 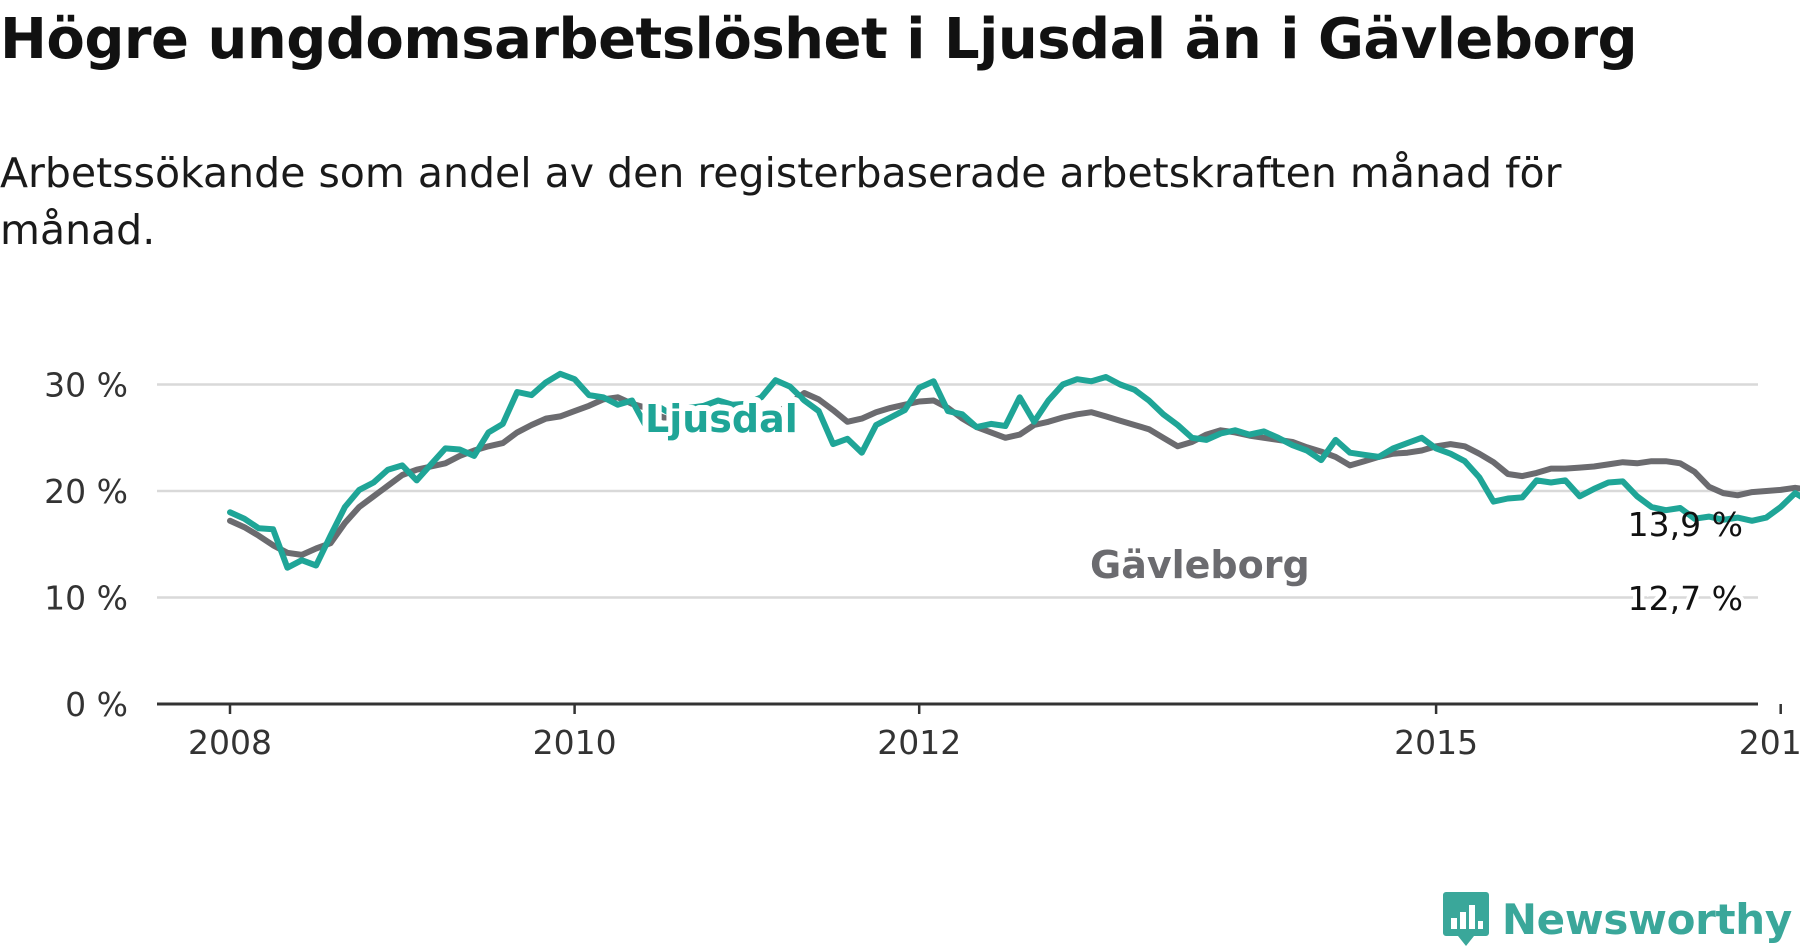 What do you see at coordinates (1465, 919) in the screenshot?
I see `bar-chart-speech-icon` at bounding box center [1465, 919].